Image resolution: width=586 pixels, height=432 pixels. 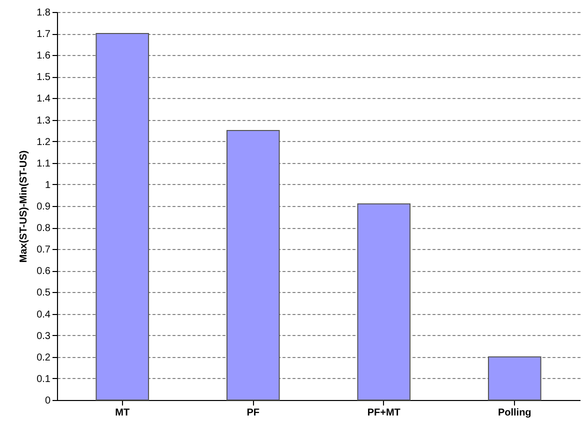 I want to click on y-tick-label: 1.1, so click(x=43, y=164).